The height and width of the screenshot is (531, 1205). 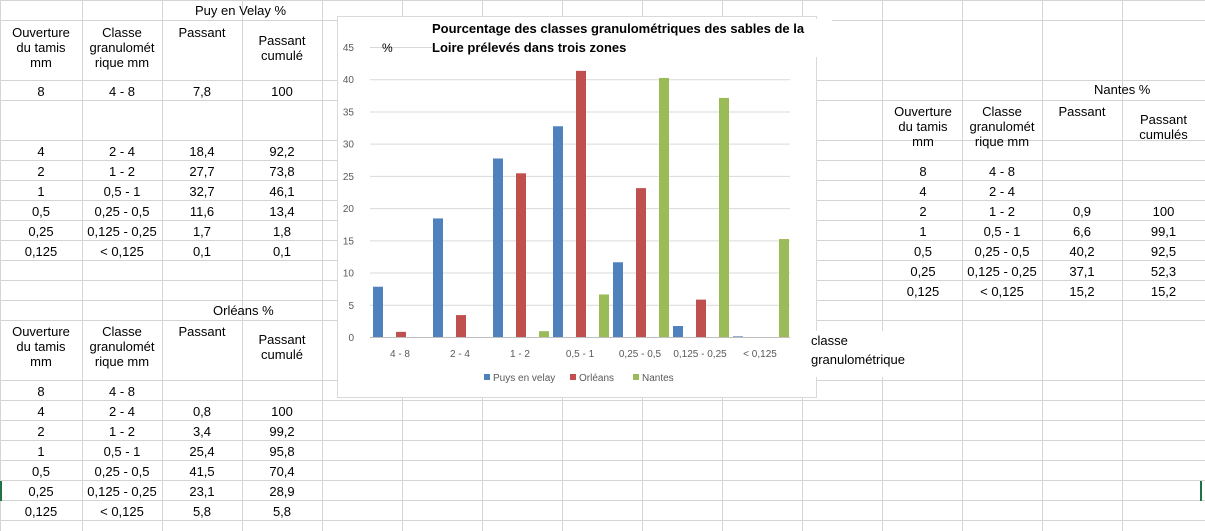 What do you see at coordinates (1082, 251) in the screenshot?
I see `nantes-data-cell: 40,2` at bounding box center [1082, 251].